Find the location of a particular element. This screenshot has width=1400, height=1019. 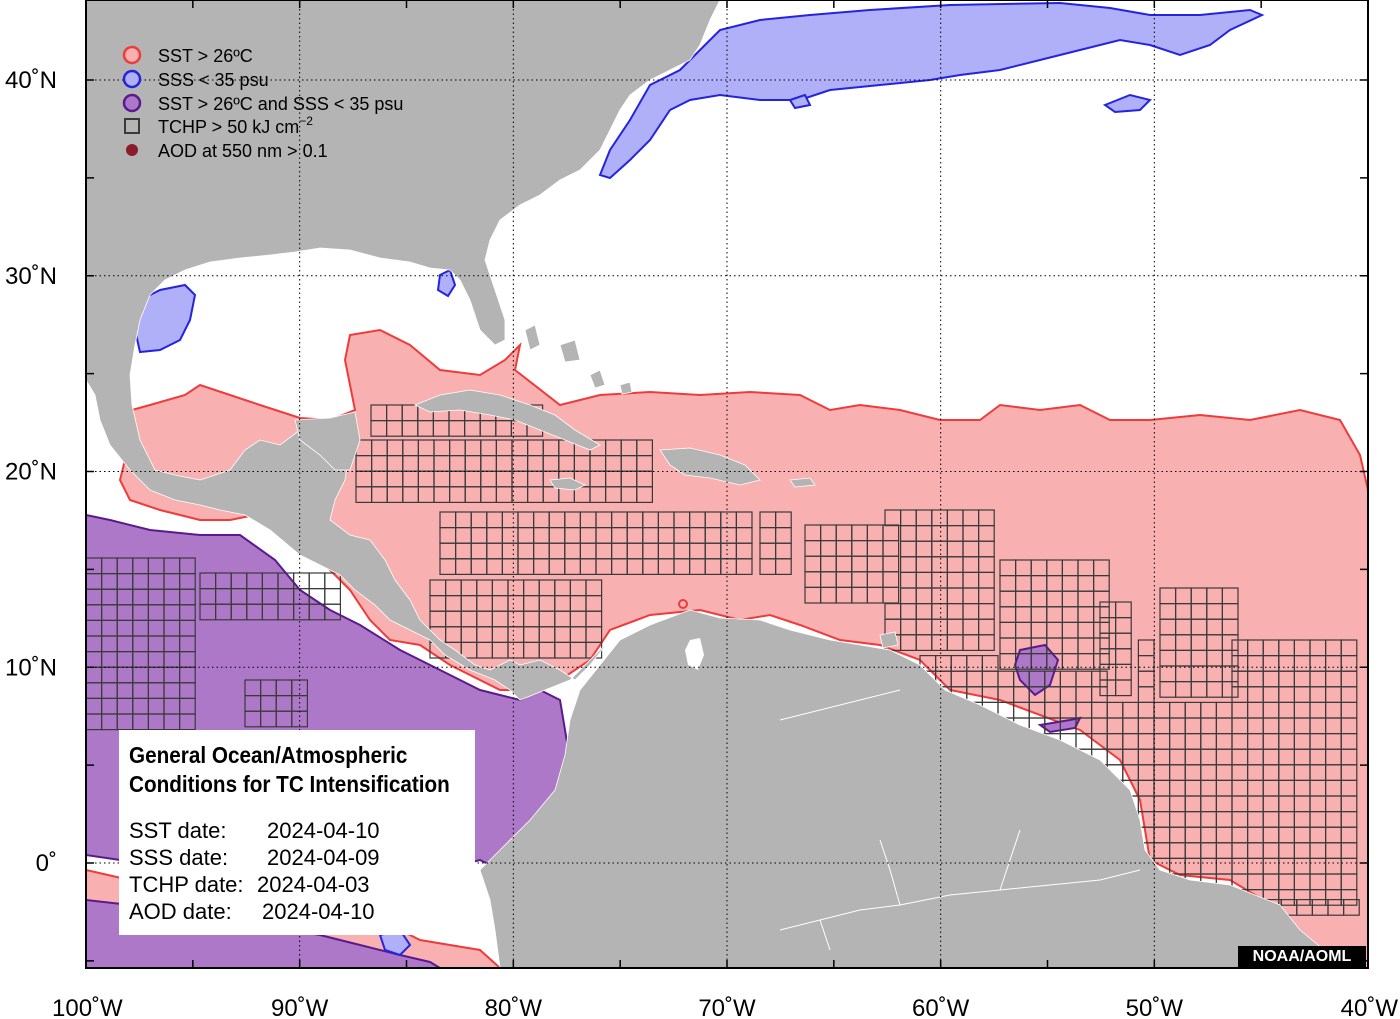

legend-both-symbol is located at coordinates (132, 103).